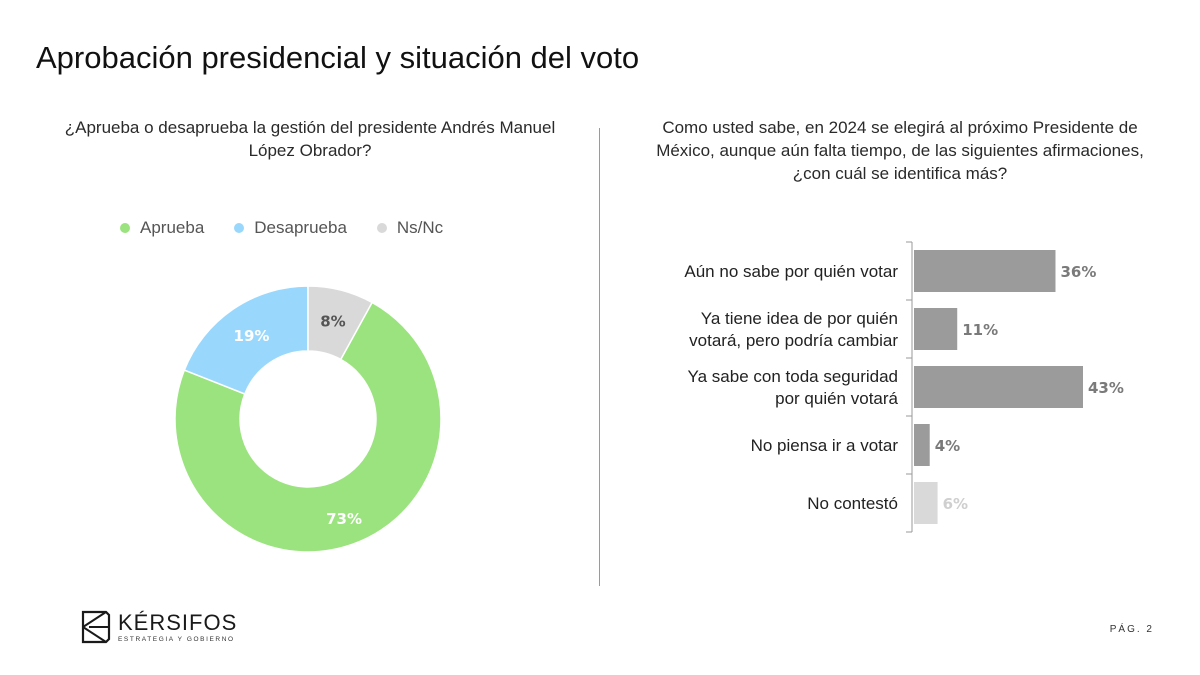 This screenshot has height=675, width=1200. What do you see at coordinates (1078, 272) in the screenshot?
I see `bar-value-label: 36%` at bounding box center [1078, 272].